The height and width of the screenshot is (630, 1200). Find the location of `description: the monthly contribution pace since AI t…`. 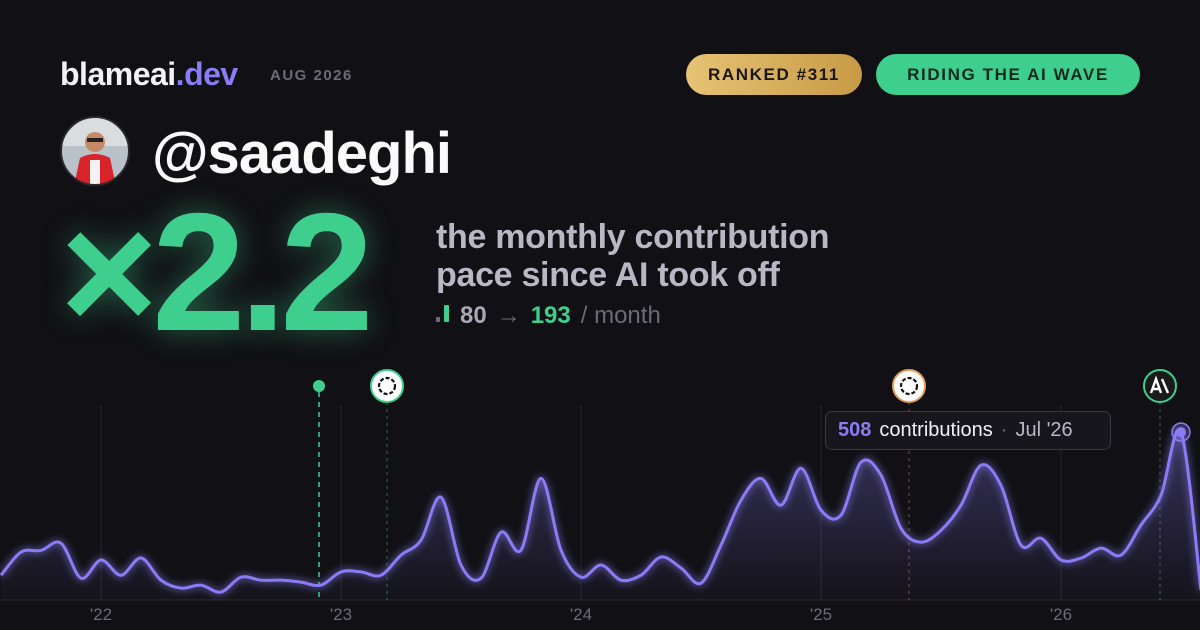

description: the monthly contribution pace since AI t… is located at coordinates (633, 256).